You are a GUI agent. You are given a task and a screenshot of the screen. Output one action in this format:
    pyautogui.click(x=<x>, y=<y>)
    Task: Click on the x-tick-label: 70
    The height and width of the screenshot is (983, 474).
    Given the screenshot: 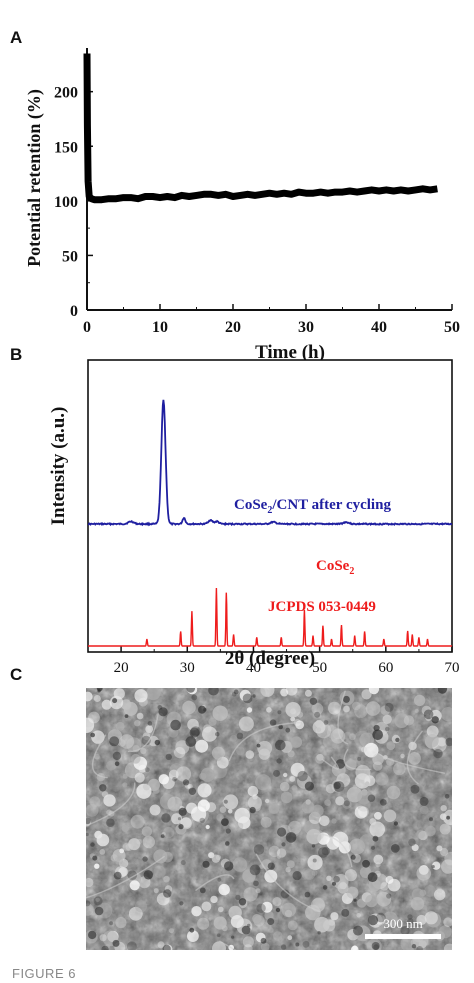 What is the action you would take?
    pyautogui.click(x=452, y=668)
    